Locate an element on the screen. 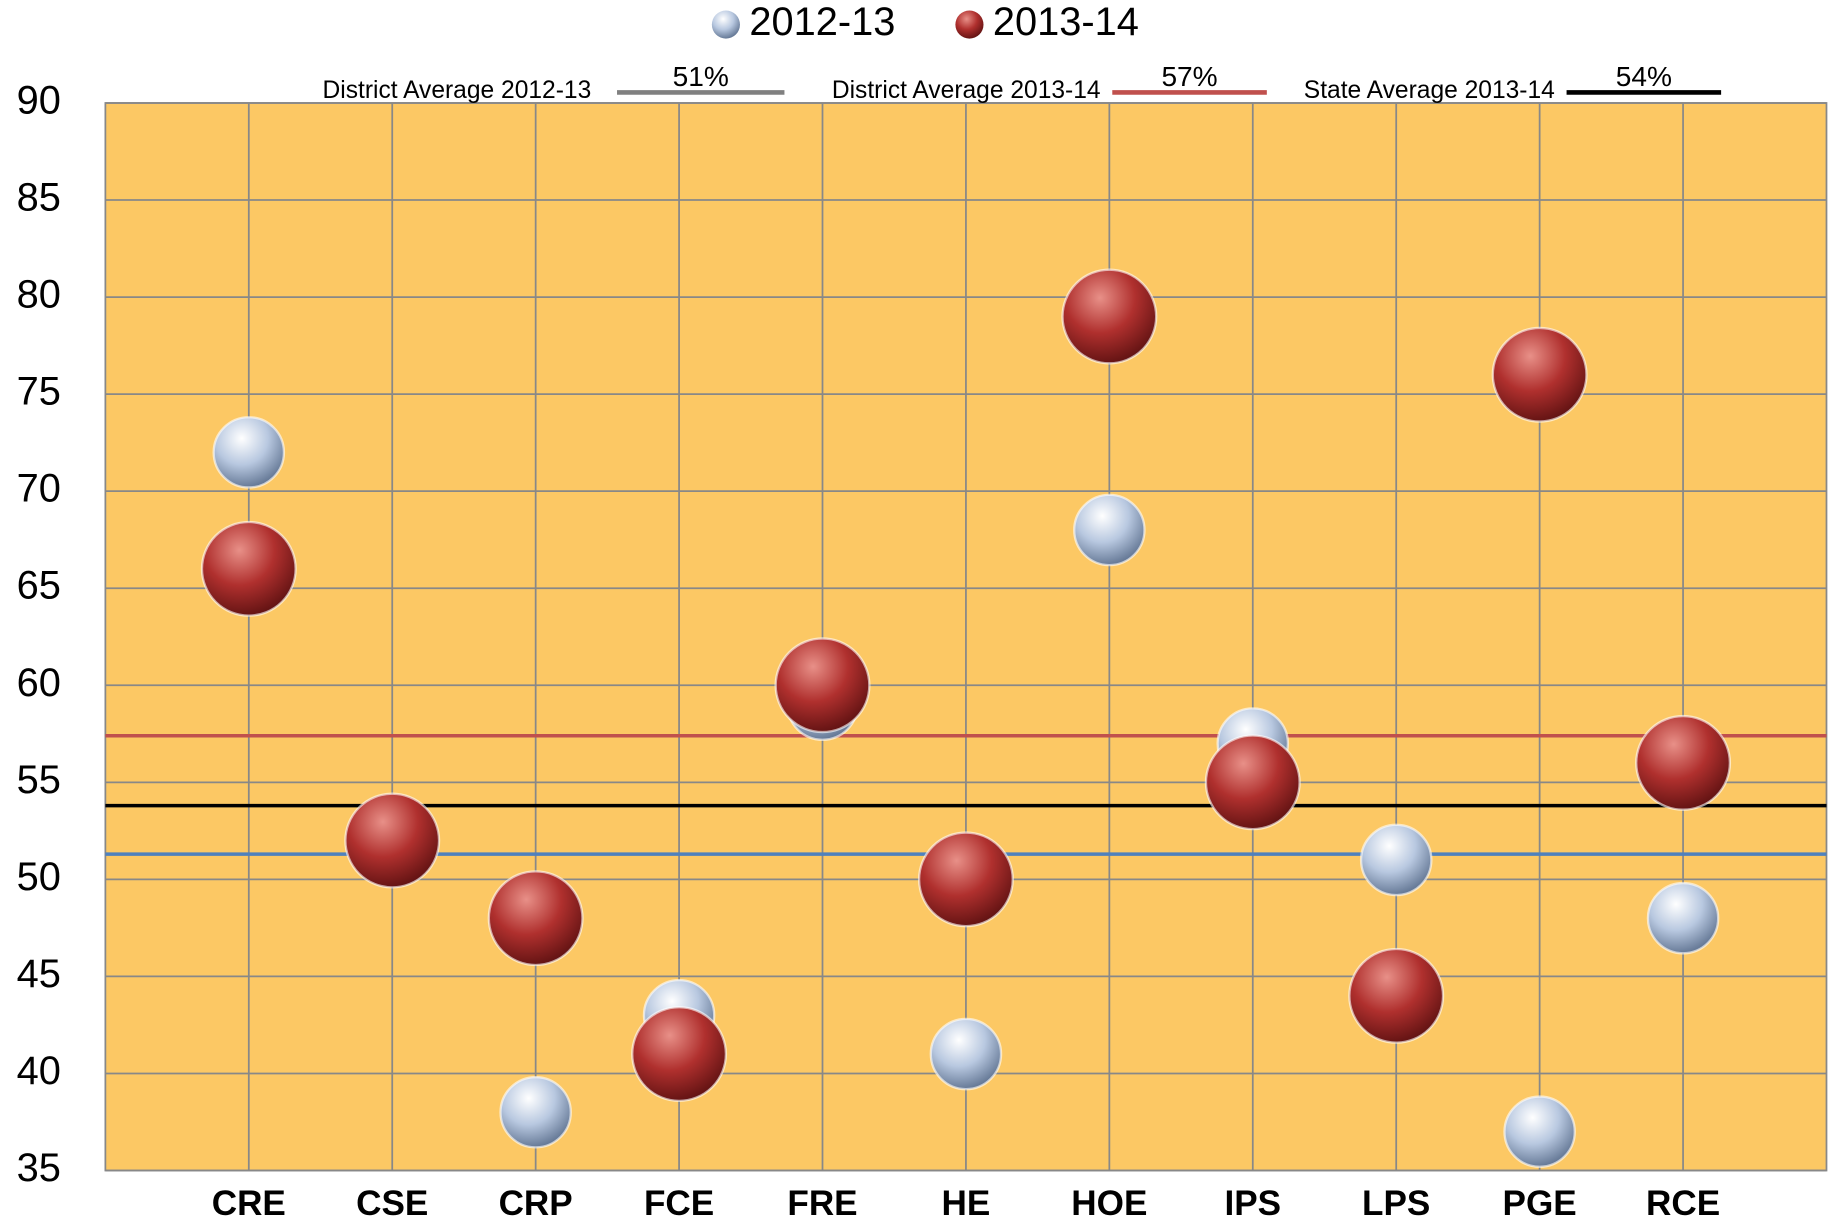  y-tick-label: 50 is located at coordinates (39, 877).